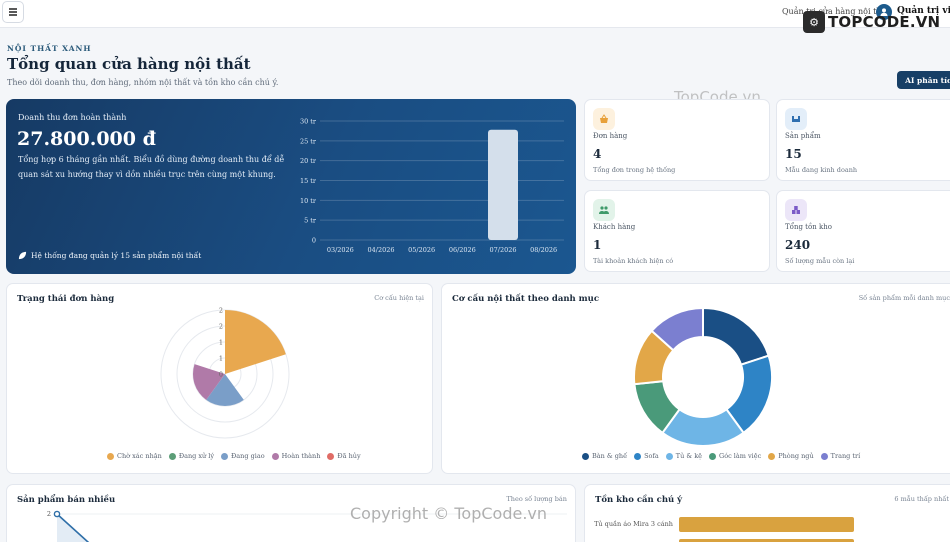 The width and height of the screenshot is (950, 542). Describe the element at coordinates (66, 299) in the screenshot. I see `order-status-title: Trạng thái đơn hàng` at that location.